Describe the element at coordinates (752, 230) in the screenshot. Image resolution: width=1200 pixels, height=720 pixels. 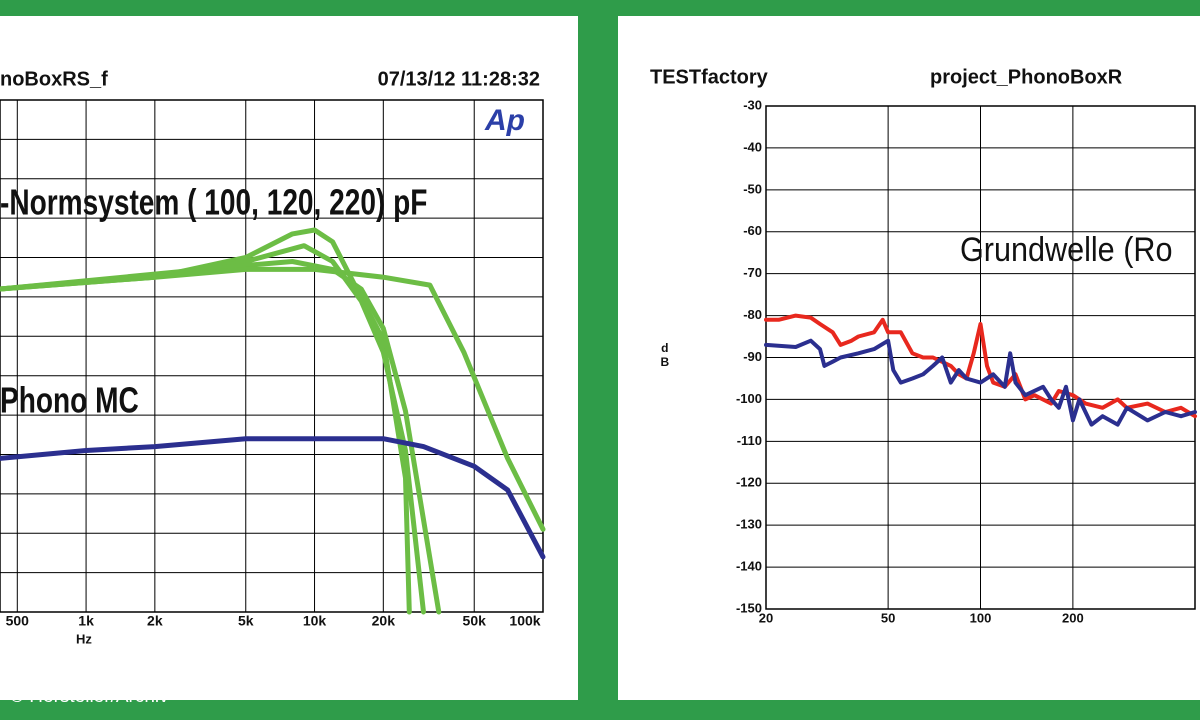
I see `y-tick-label: -60` at that location.